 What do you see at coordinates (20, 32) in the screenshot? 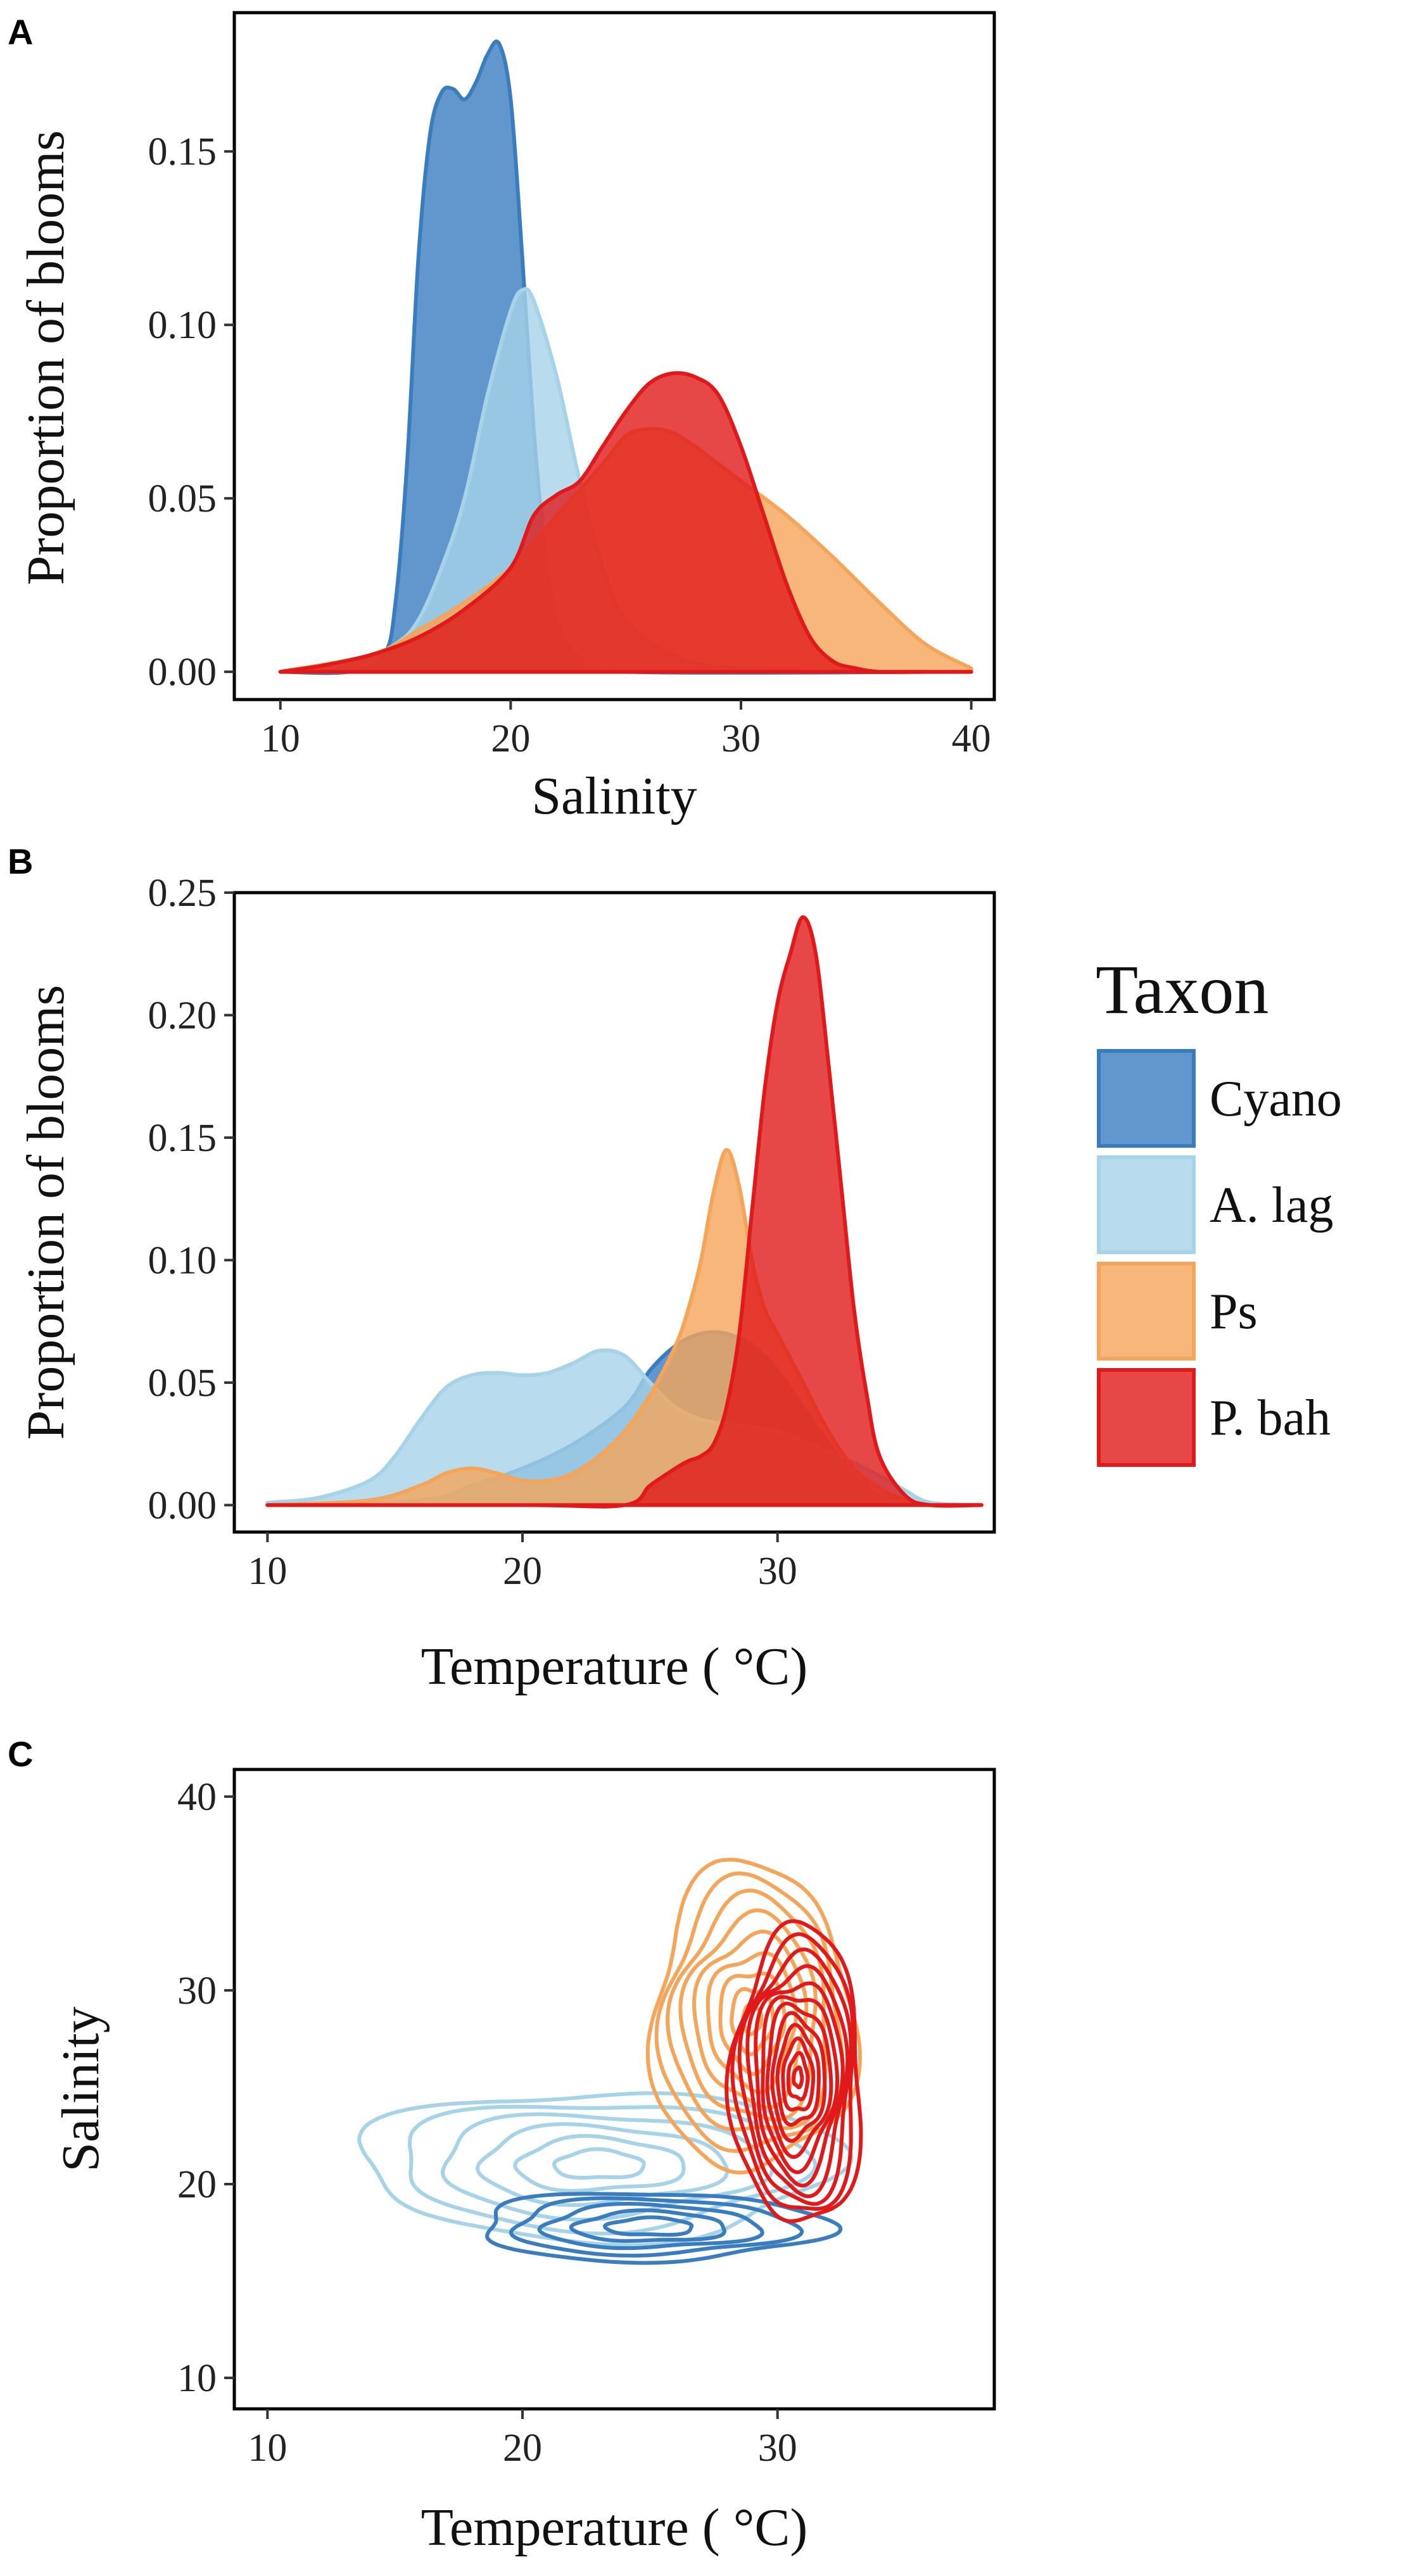
I see `panel-a-letter: A` at bounding box center [20, 32].